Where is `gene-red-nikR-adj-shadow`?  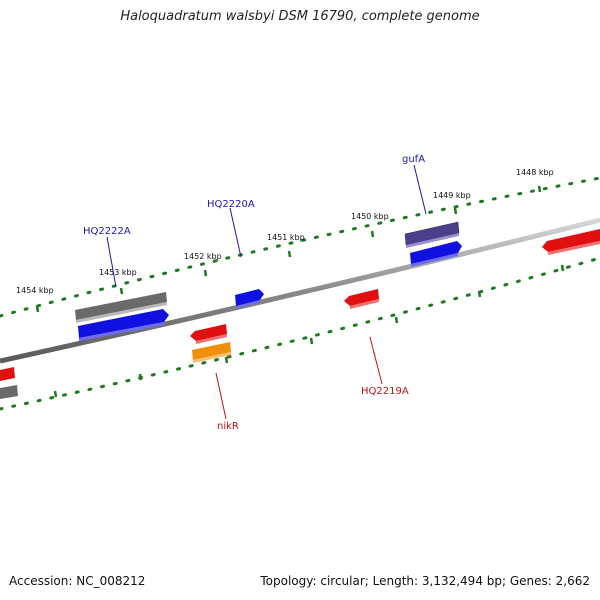 gene-red-nikR-adj-shadow is located at coordinates (211, 339).